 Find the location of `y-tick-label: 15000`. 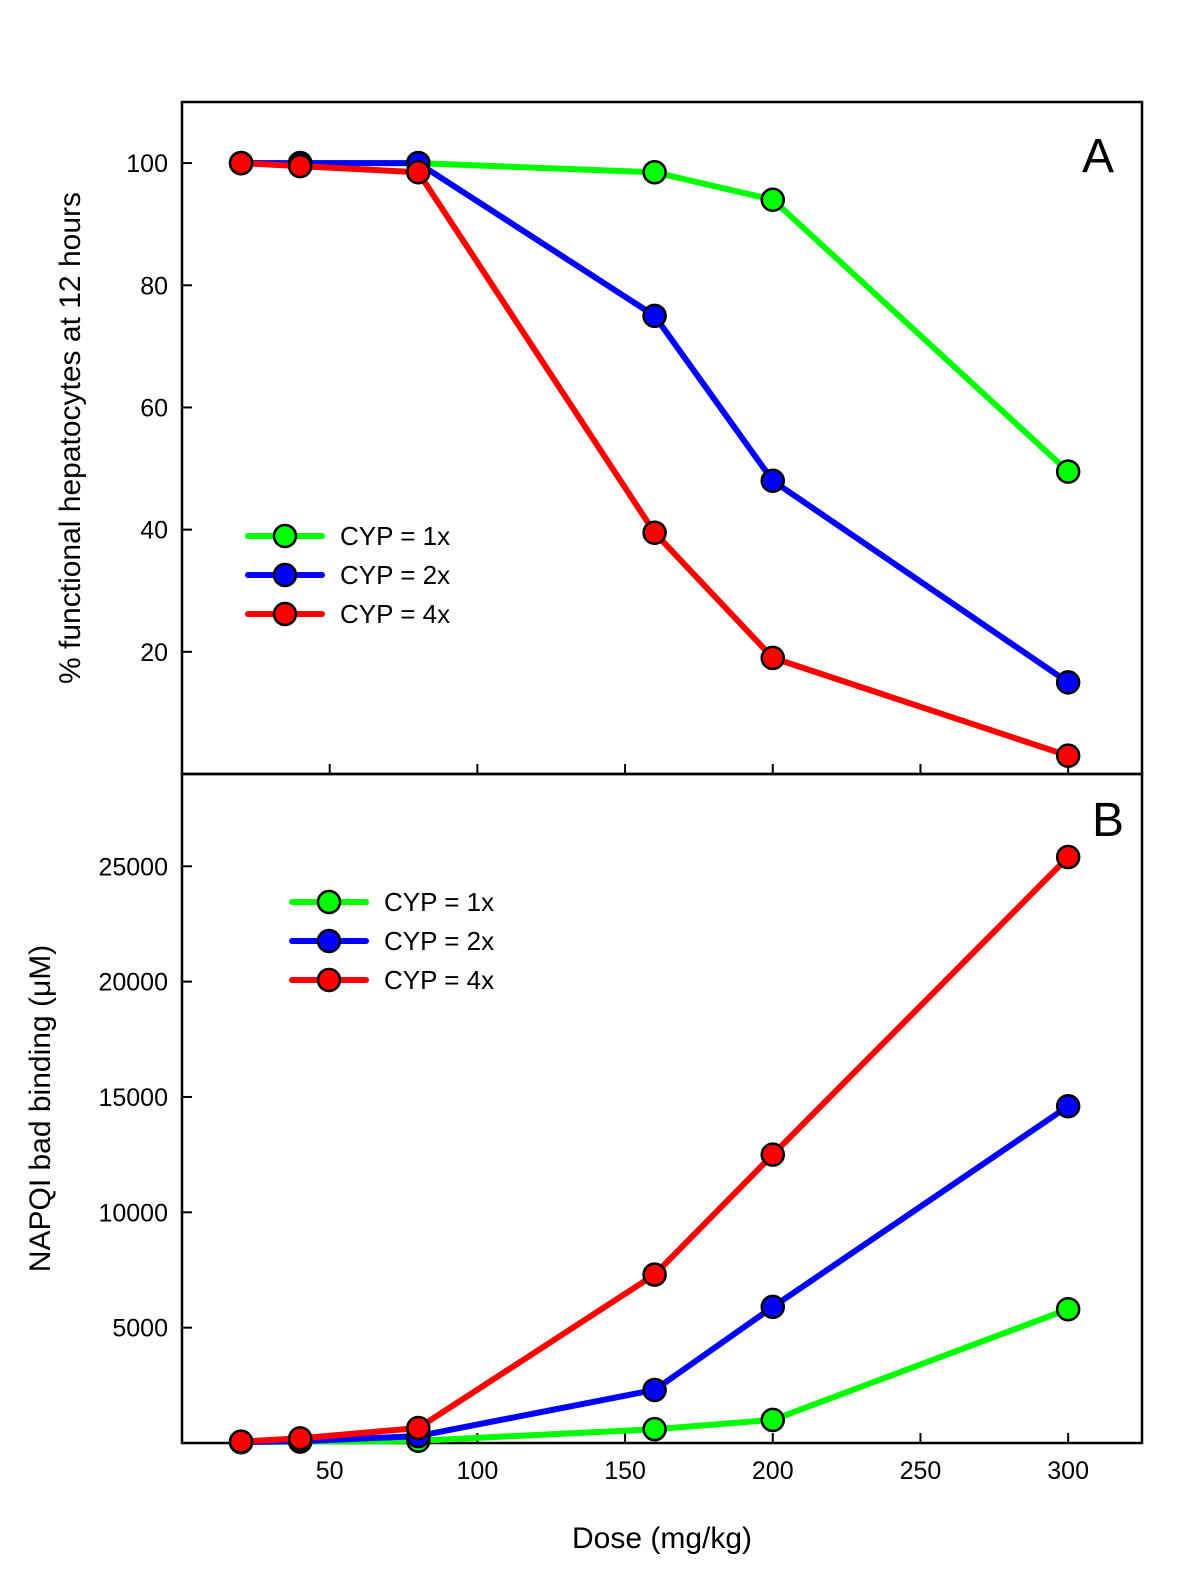

y-tick-label: 15000 is located at coordinates (133, 1098).